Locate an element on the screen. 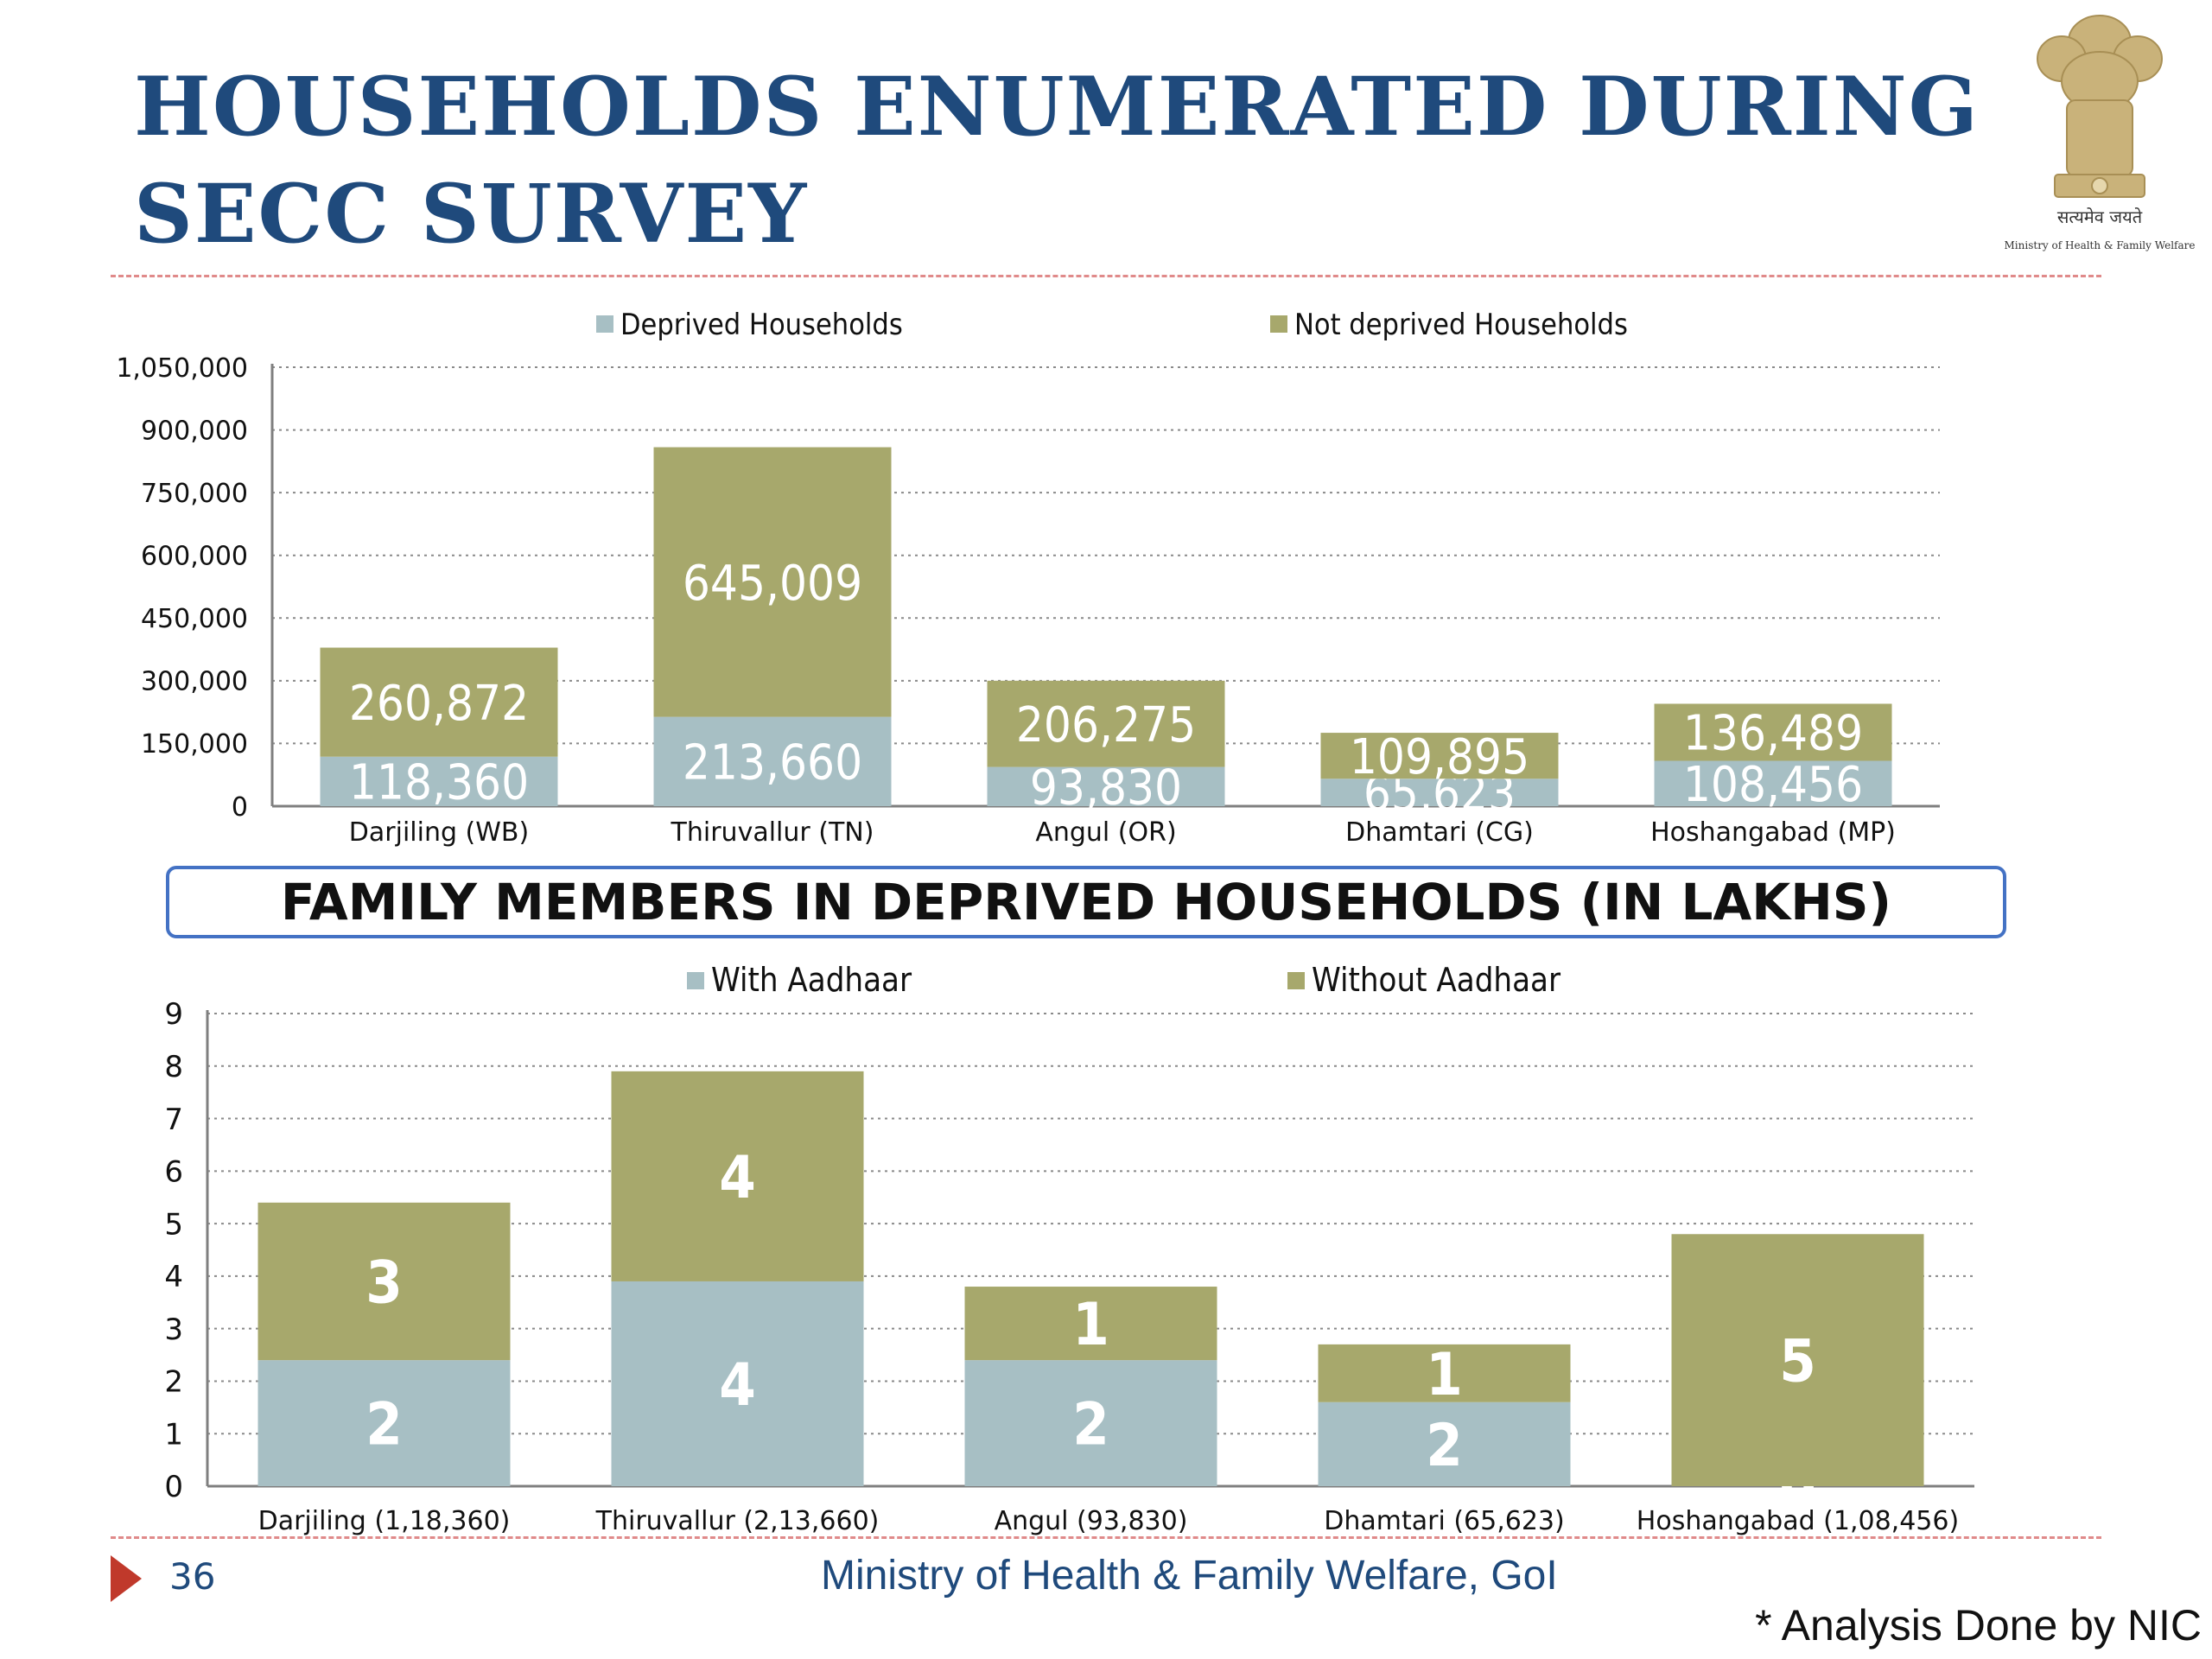 The height and width of the screenshot is (1659, 2212). y-tick-label: 300,000 is located at coordinates (194, 682).